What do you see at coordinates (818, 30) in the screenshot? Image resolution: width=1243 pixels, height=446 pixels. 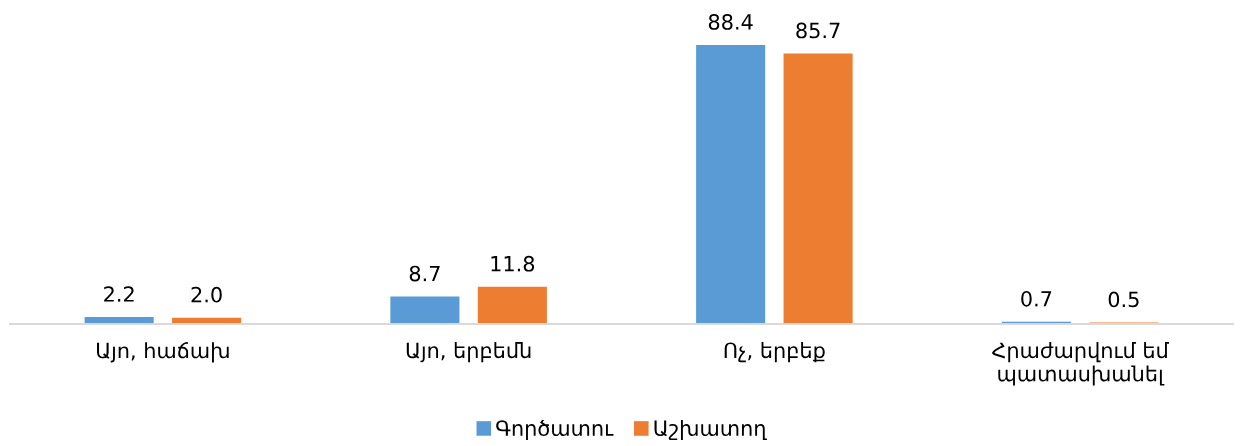 I see `data-label: 85.7` at bounding box center [818, 30].